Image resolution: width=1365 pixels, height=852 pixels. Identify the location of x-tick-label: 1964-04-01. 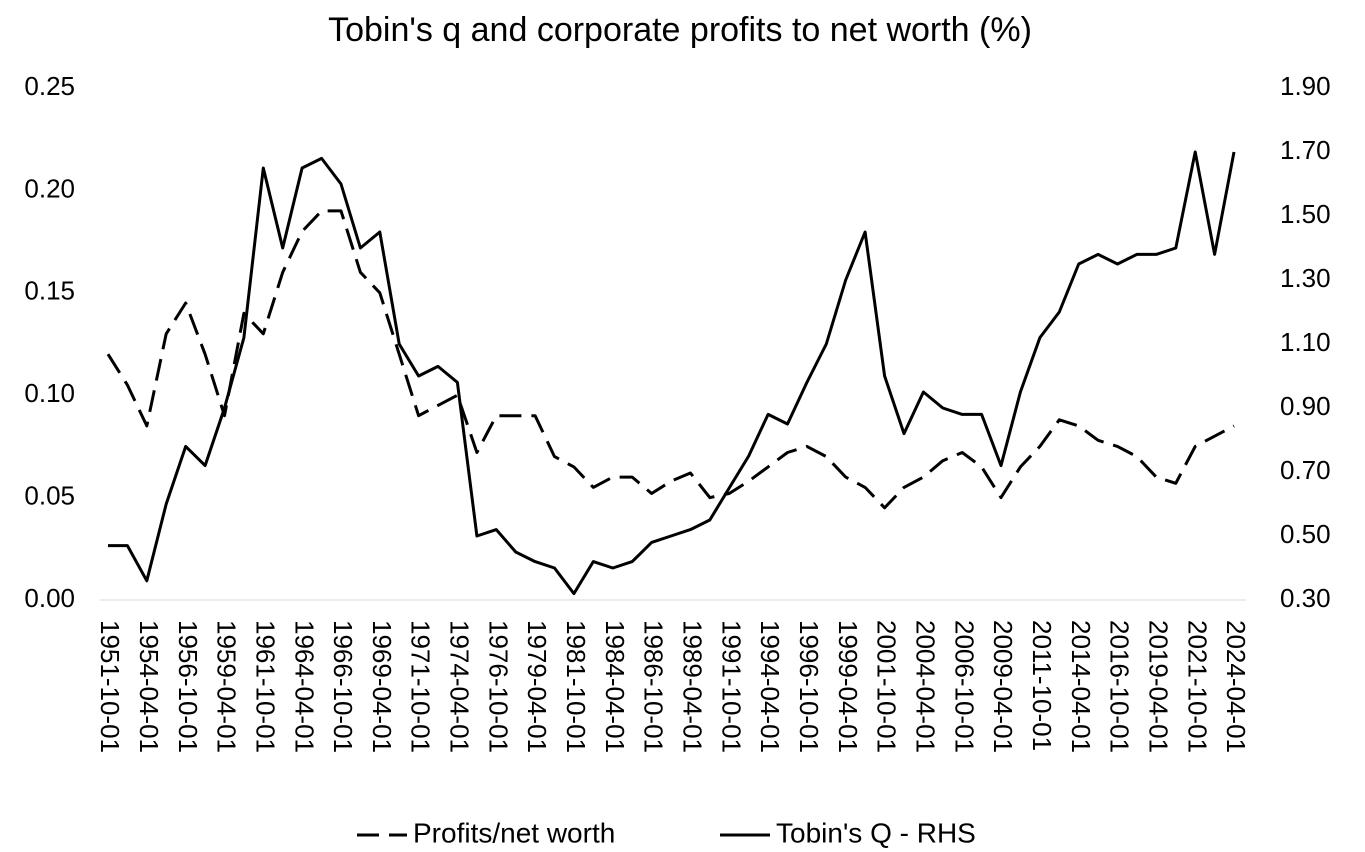
(304, 686).